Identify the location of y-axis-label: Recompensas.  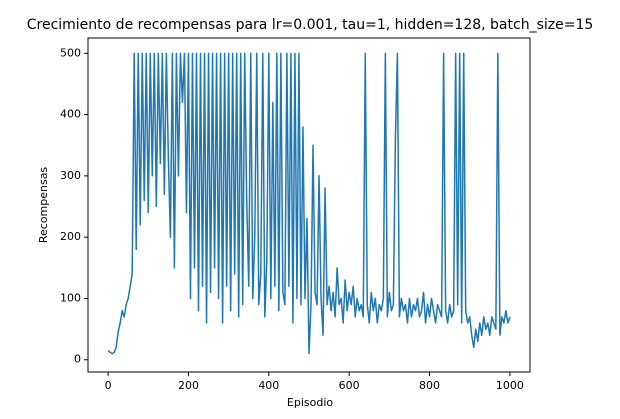
(43, 205).